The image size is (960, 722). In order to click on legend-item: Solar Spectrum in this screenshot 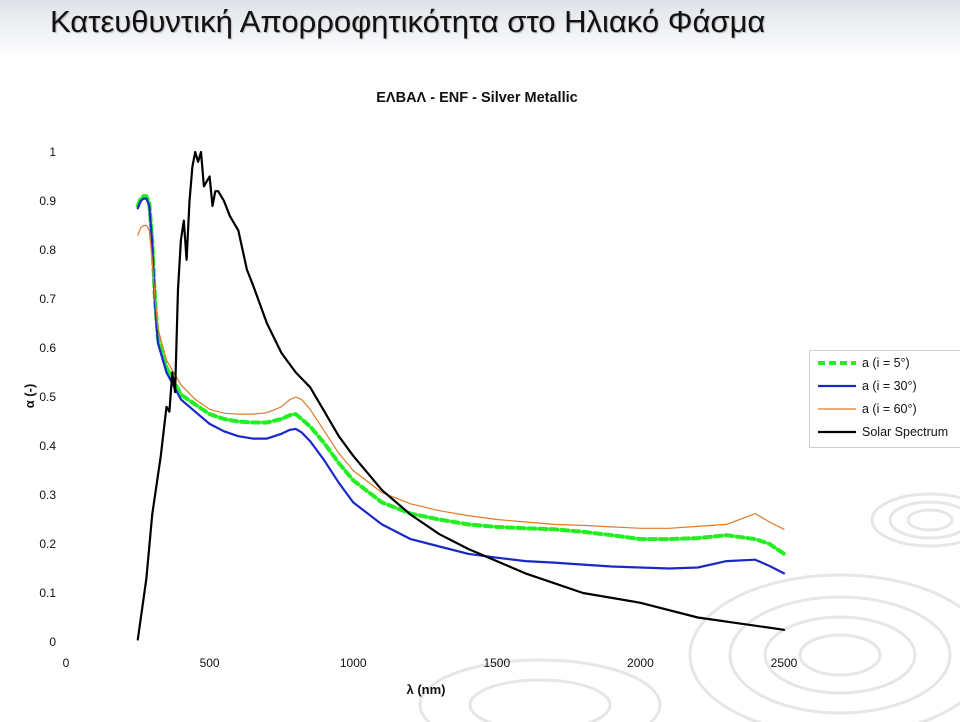, I will do `click(887, 433)`.